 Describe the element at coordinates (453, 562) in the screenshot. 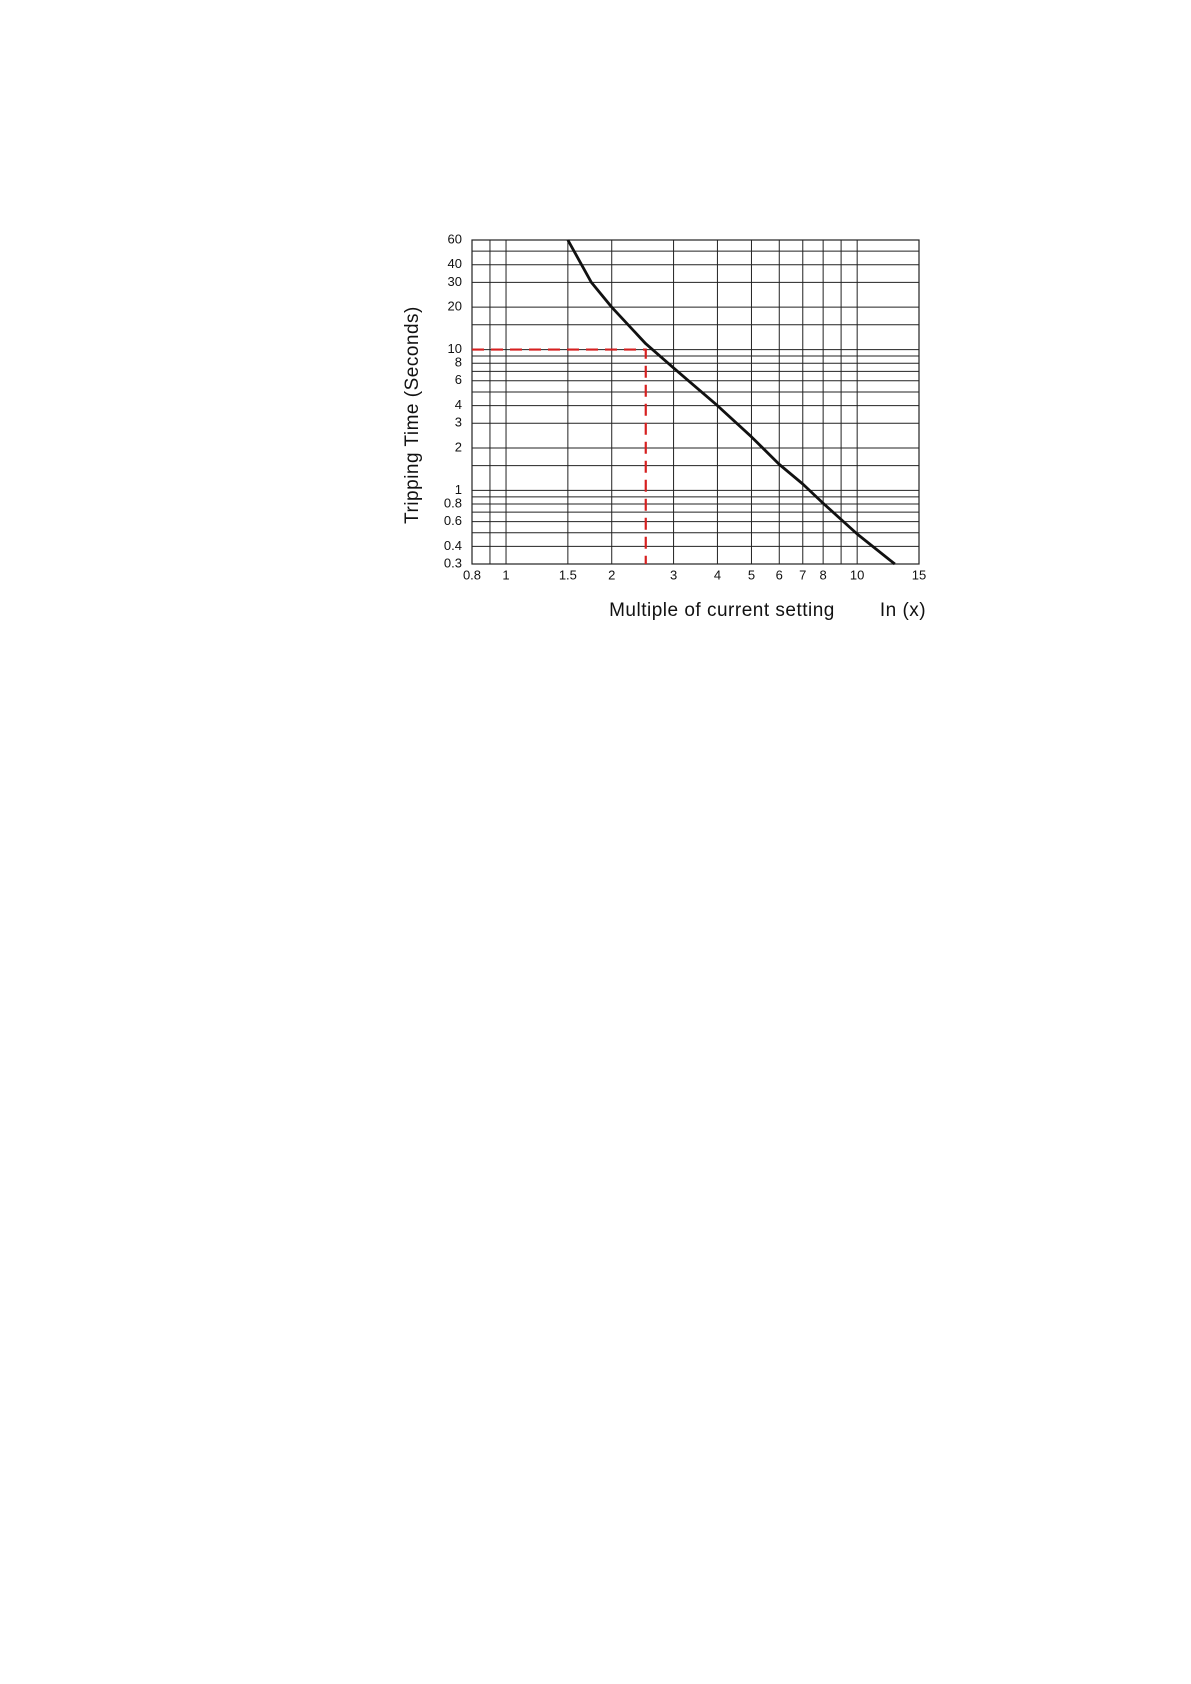

I see `y-tick-label: 0.3` at that location.